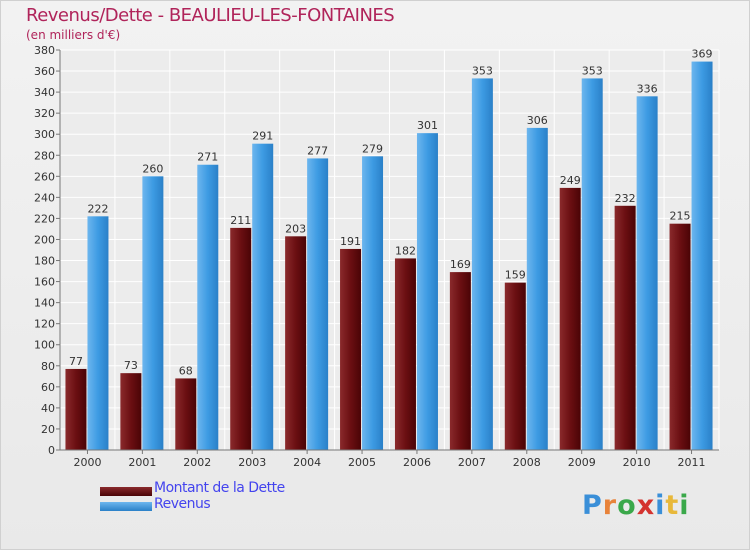 The image size is (750, 550). Describe the element at coordinates (48, 387) in the screenshot. I see `y-tick-label: 60` at that location.